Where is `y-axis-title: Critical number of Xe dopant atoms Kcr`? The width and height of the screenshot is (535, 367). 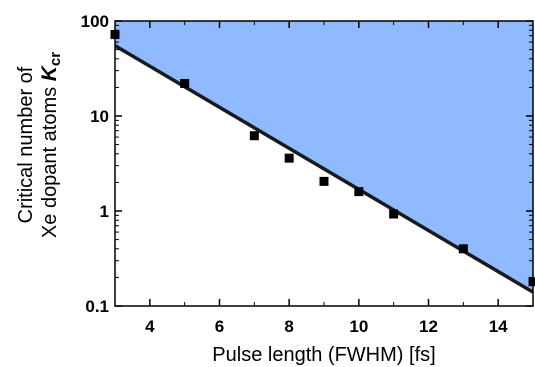 y-axis-title: Critical number of Xe dopant atoms Kcr is located at coordinates (41, 147).